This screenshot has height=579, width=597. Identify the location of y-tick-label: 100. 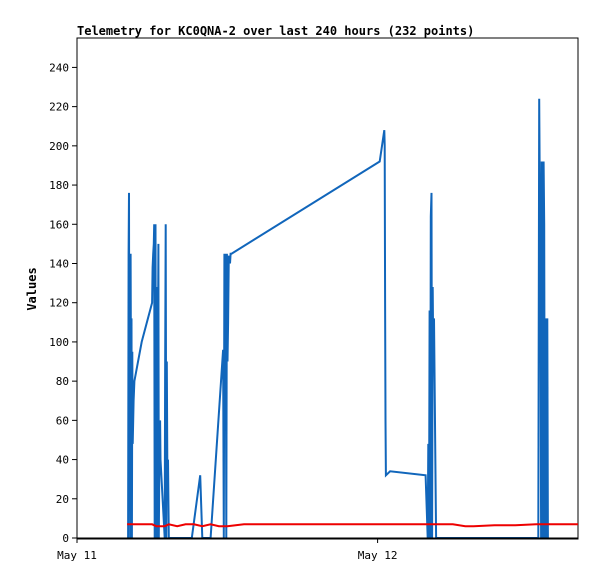
(59, 342).